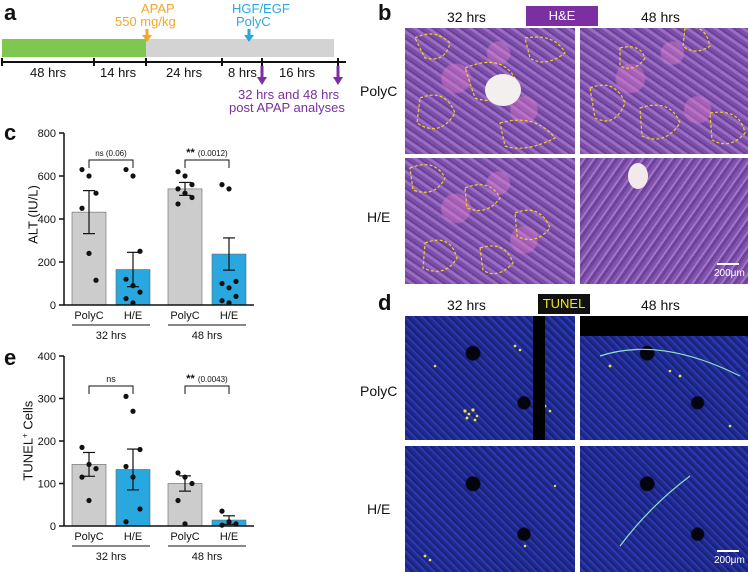 The image size is (748, 572). Describe the element at coordinates (289, 94) in the screenshot. I see `analyses-label-line1: 32 hrs and 48 hrs` at that location.